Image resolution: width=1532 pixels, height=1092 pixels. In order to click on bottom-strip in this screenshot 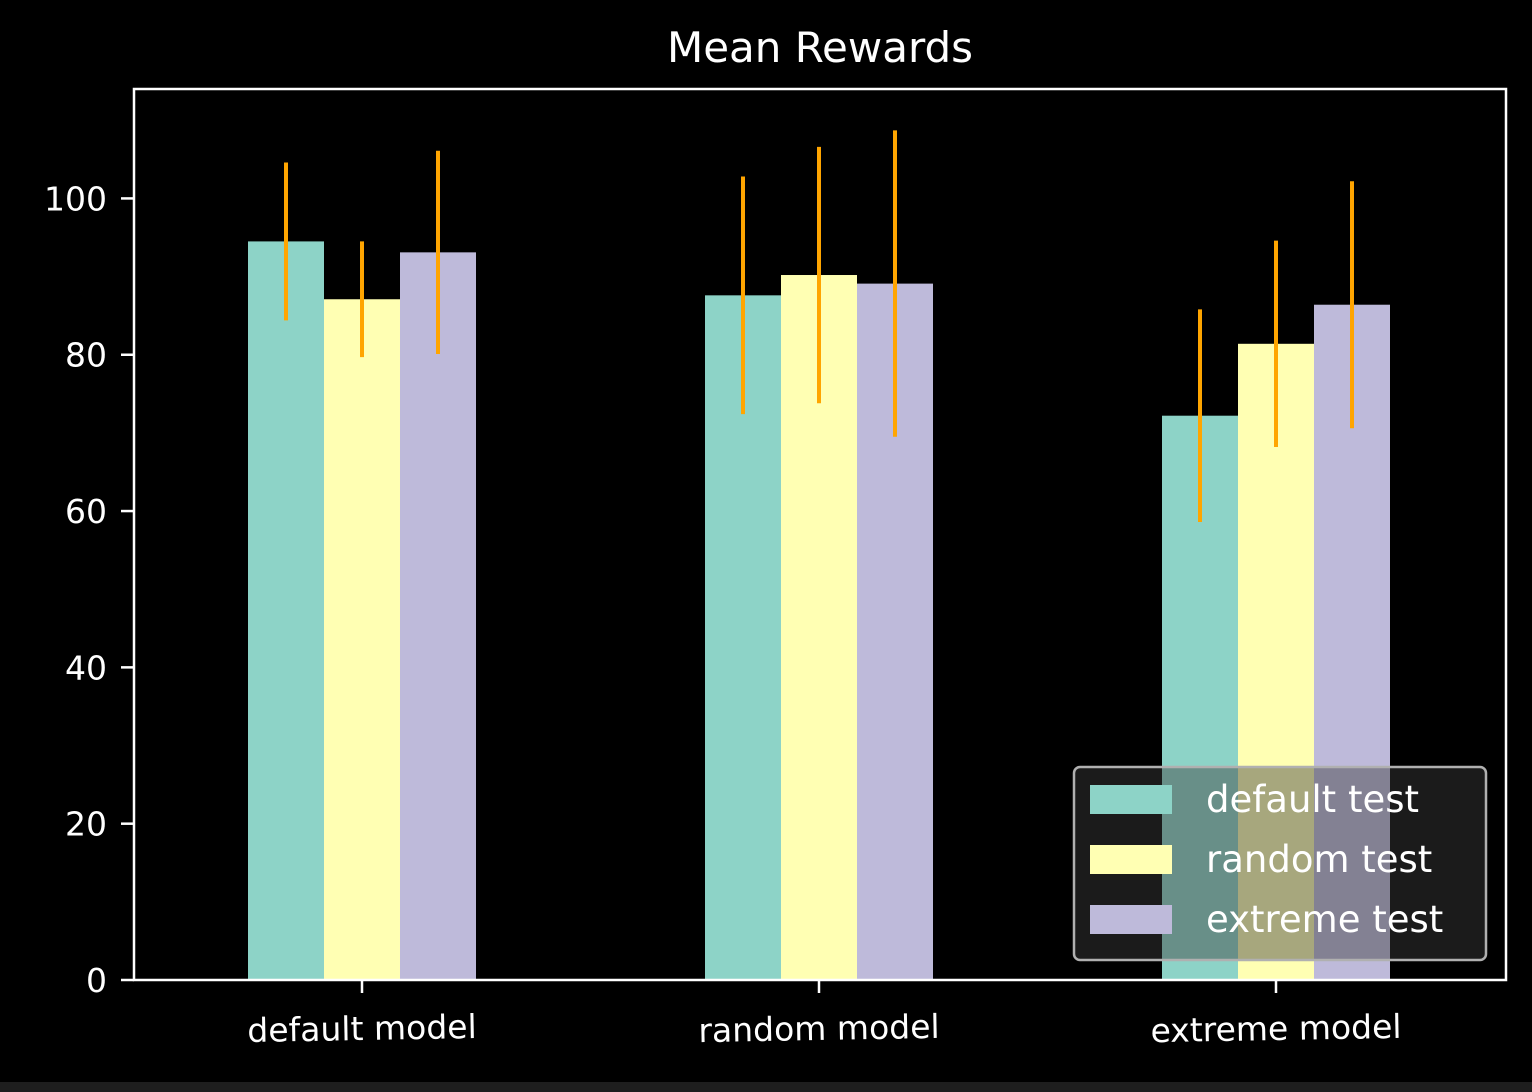, I will do `click(766, 1087)`.